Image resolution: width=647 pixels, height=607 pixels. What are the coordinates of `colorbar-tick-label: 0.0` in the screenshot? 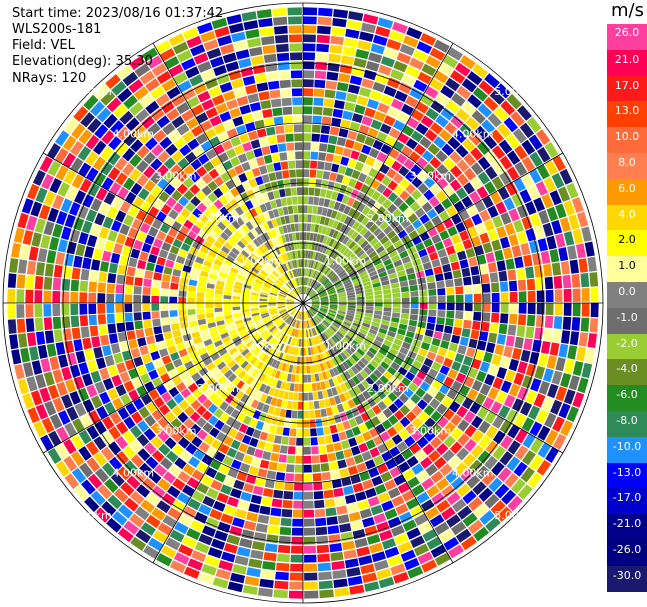 It's located at (627, 291).